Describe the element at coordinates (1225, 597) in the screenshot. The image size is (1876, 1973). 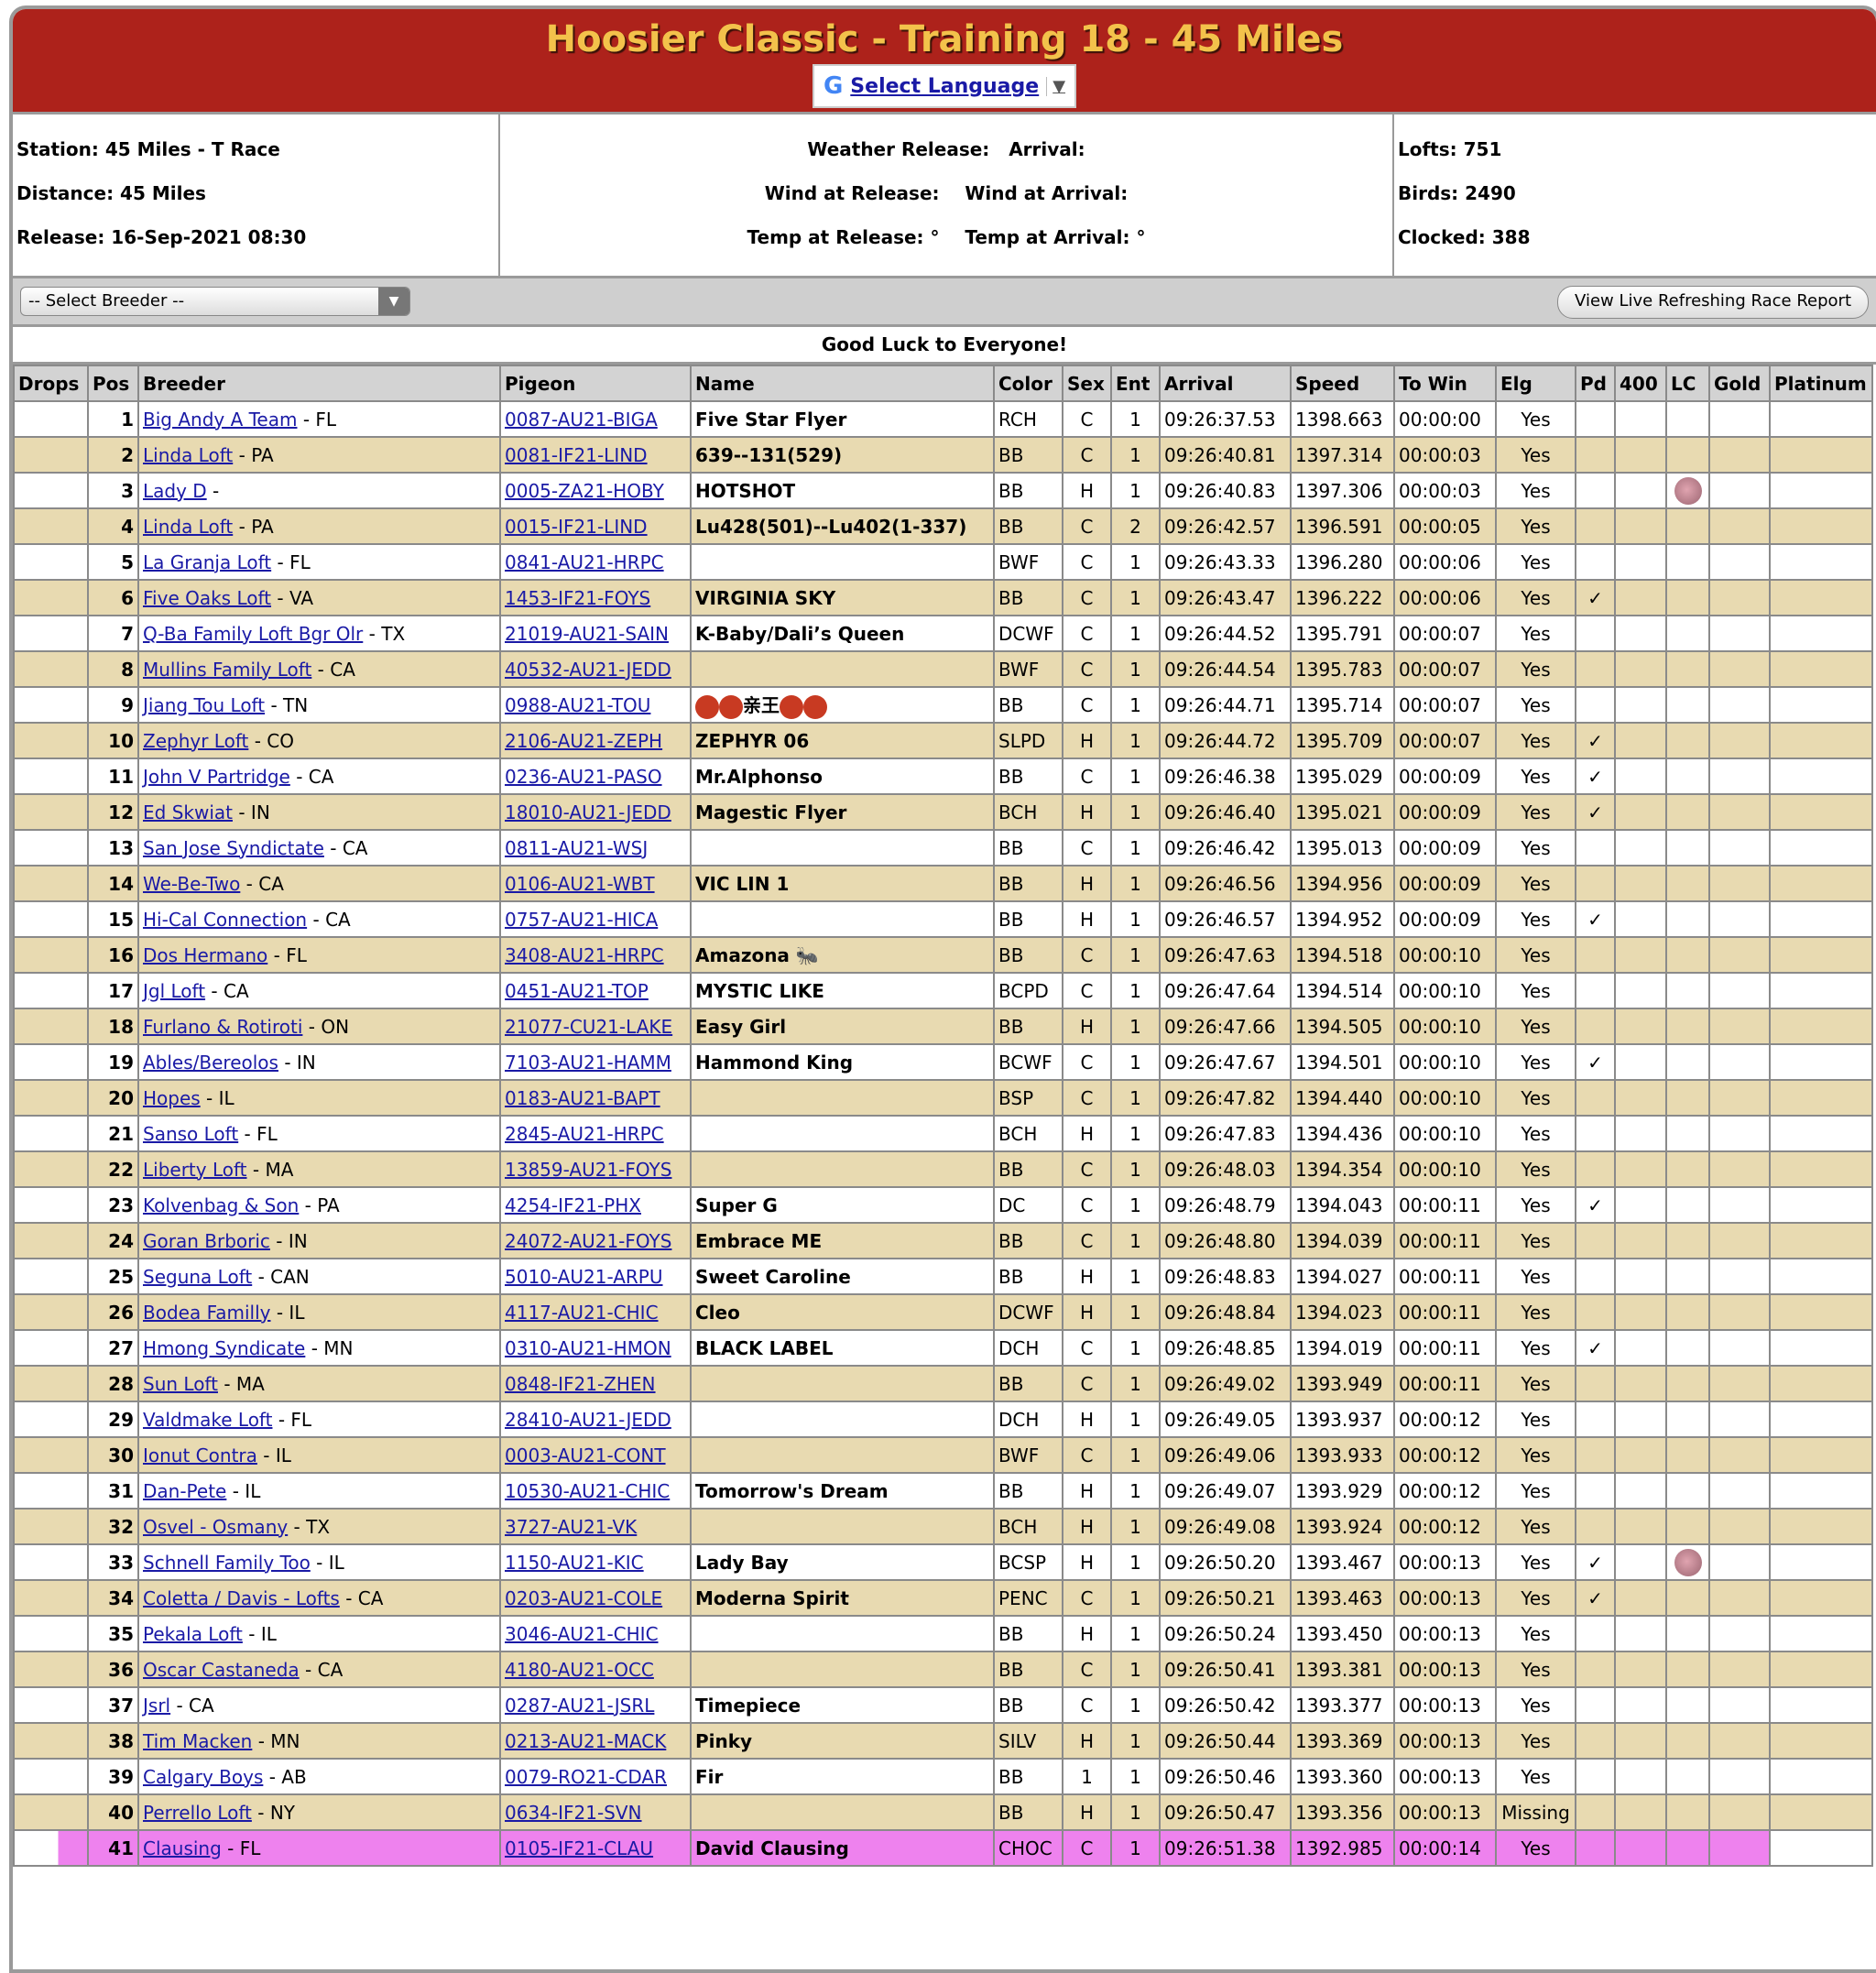
I see `arrival-cell: 09:26:43.47` at that location.